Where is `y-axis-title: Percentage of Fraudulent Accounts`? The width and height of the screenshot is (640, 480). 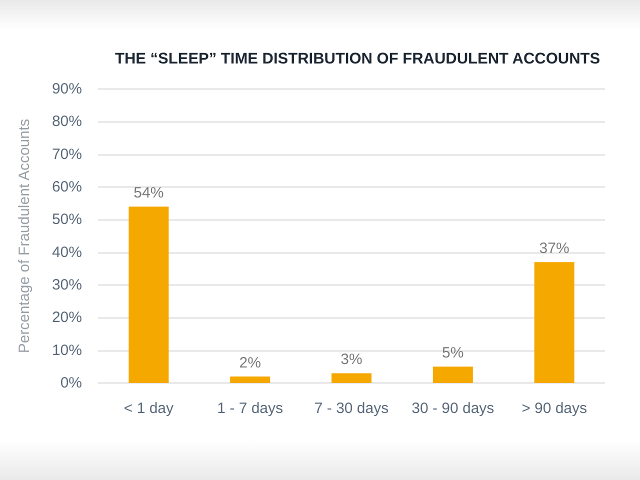
y-axis-title: Percentage of Fraudulent Accounts is located at coordinates (24, 236).